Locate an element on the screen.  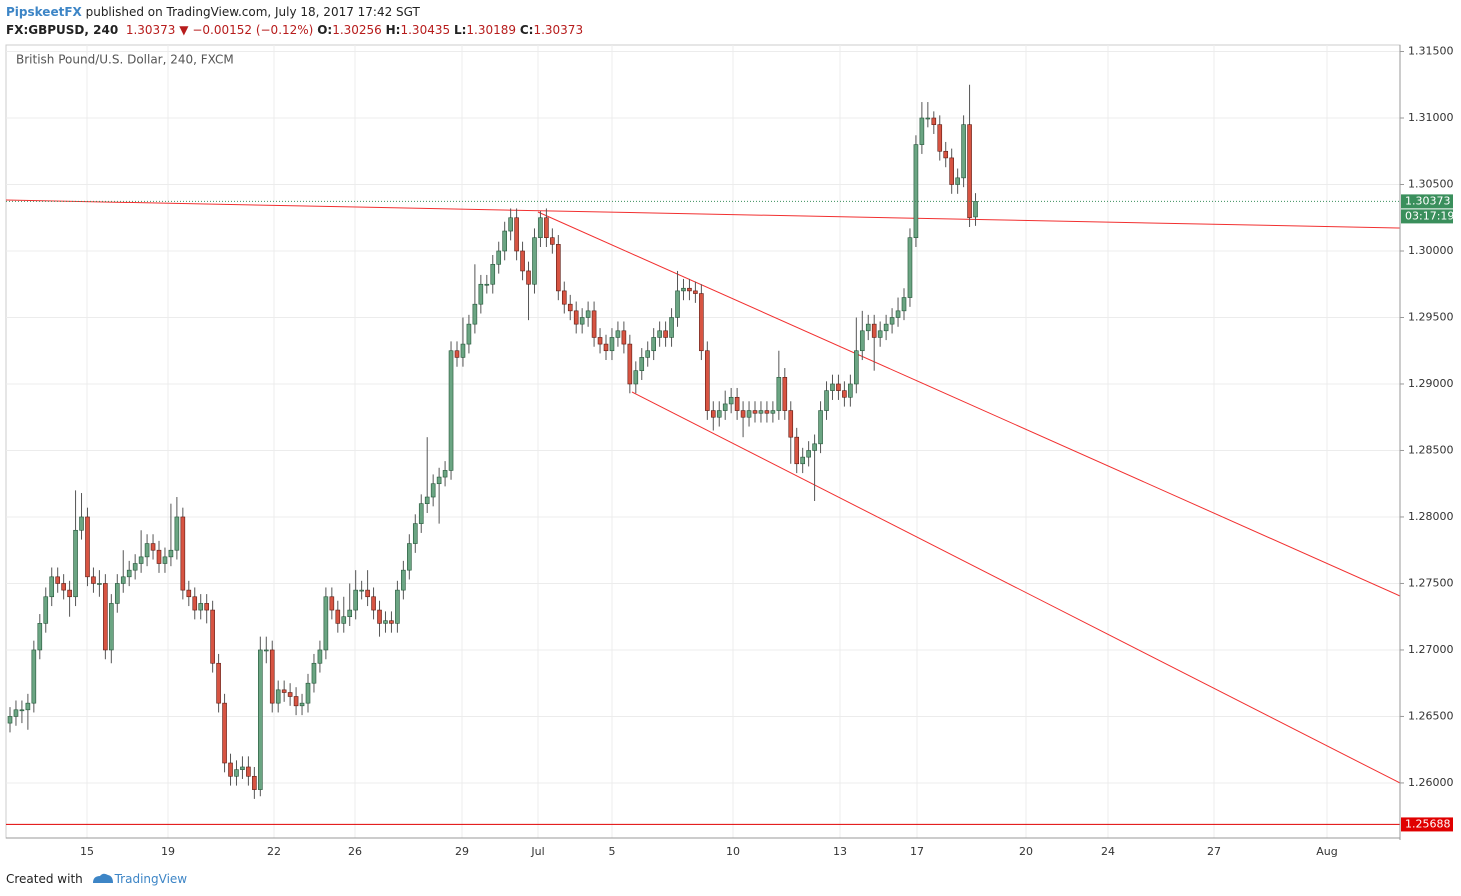
x-tick-label: Aug is located at coordinates (1326, 851).